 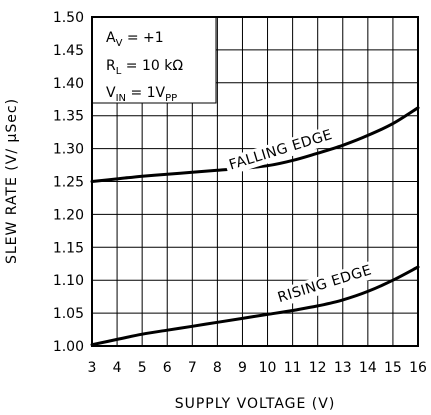 What do you see at coordinates (141, 94) in the screenshot?
I see `condition-vin: VIN = 1VPP` at bounding box center [141, 94].